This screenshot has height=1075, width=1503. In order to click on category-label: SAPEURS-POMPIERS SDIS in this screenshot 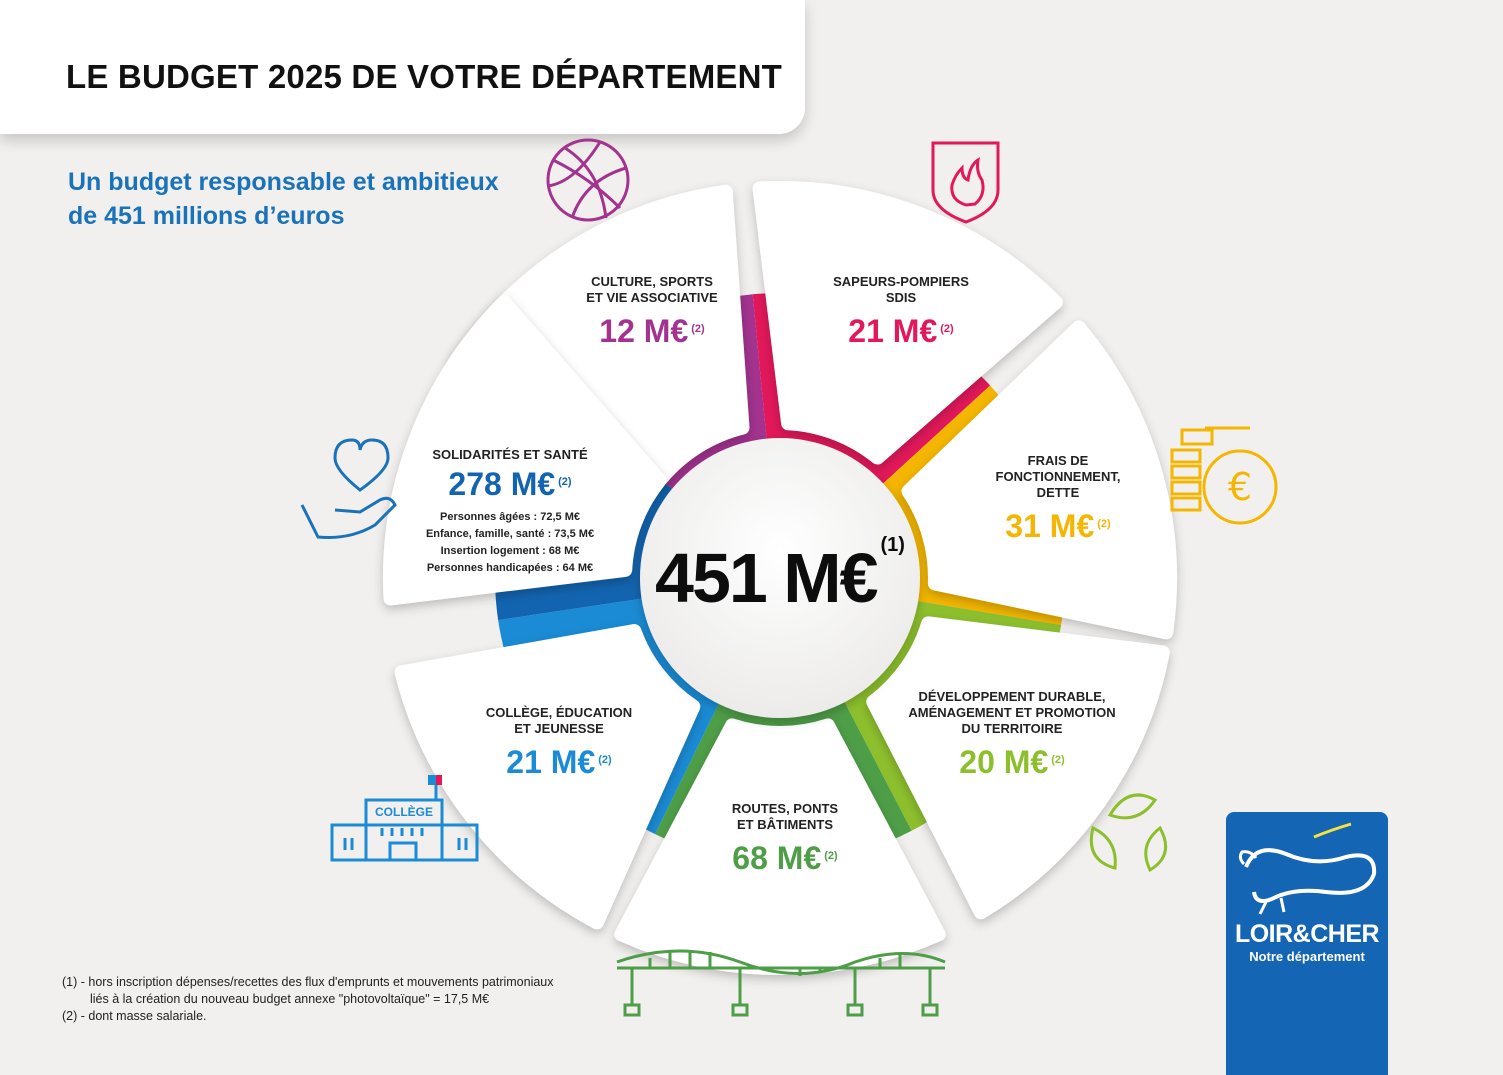, I will do `click(901, 290)`.